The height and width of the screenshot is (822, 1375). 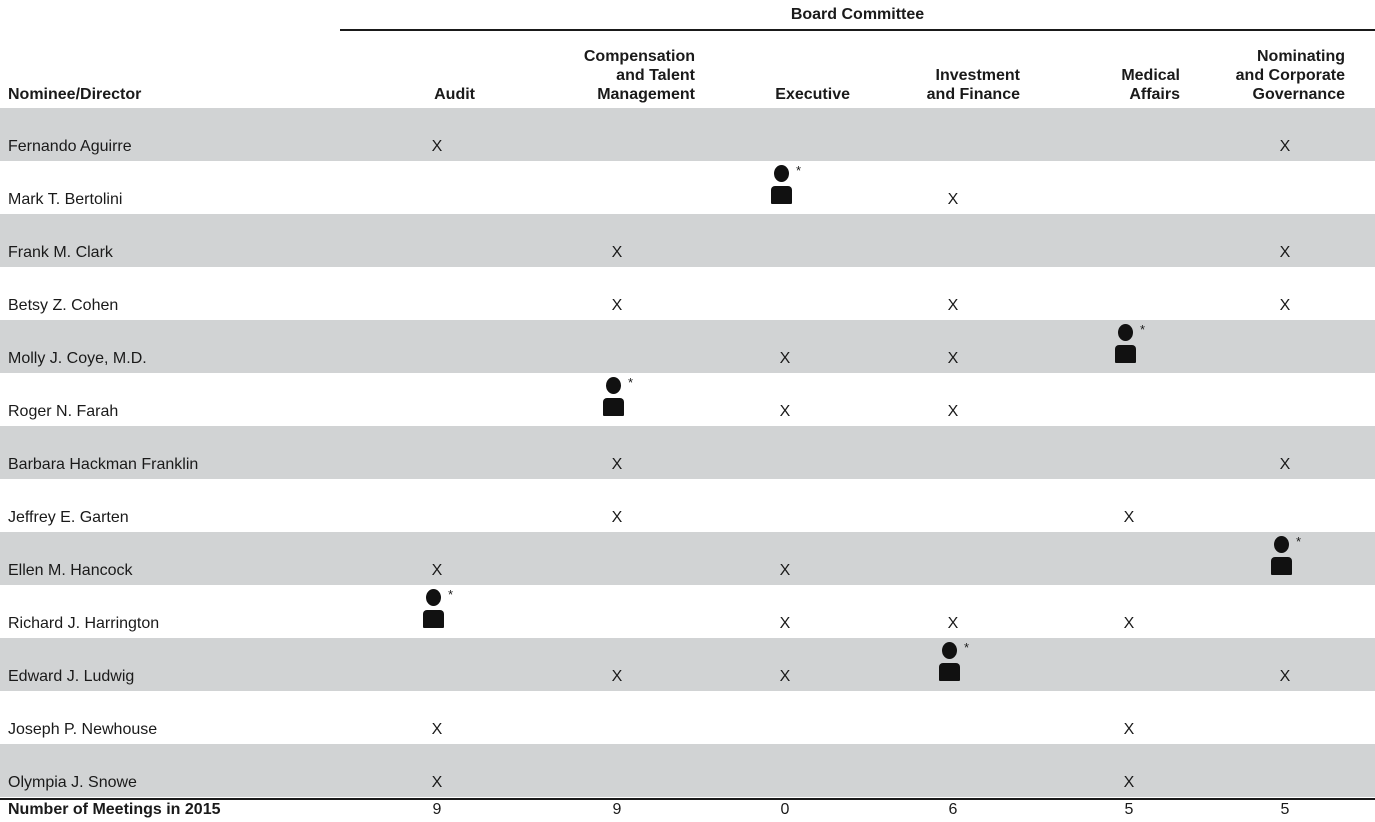 What do you see at coordinates (687, 452) in the screenshot?
I see `table-row: Barbara Hackman Franklin X X` at bounding box center [687, 452].